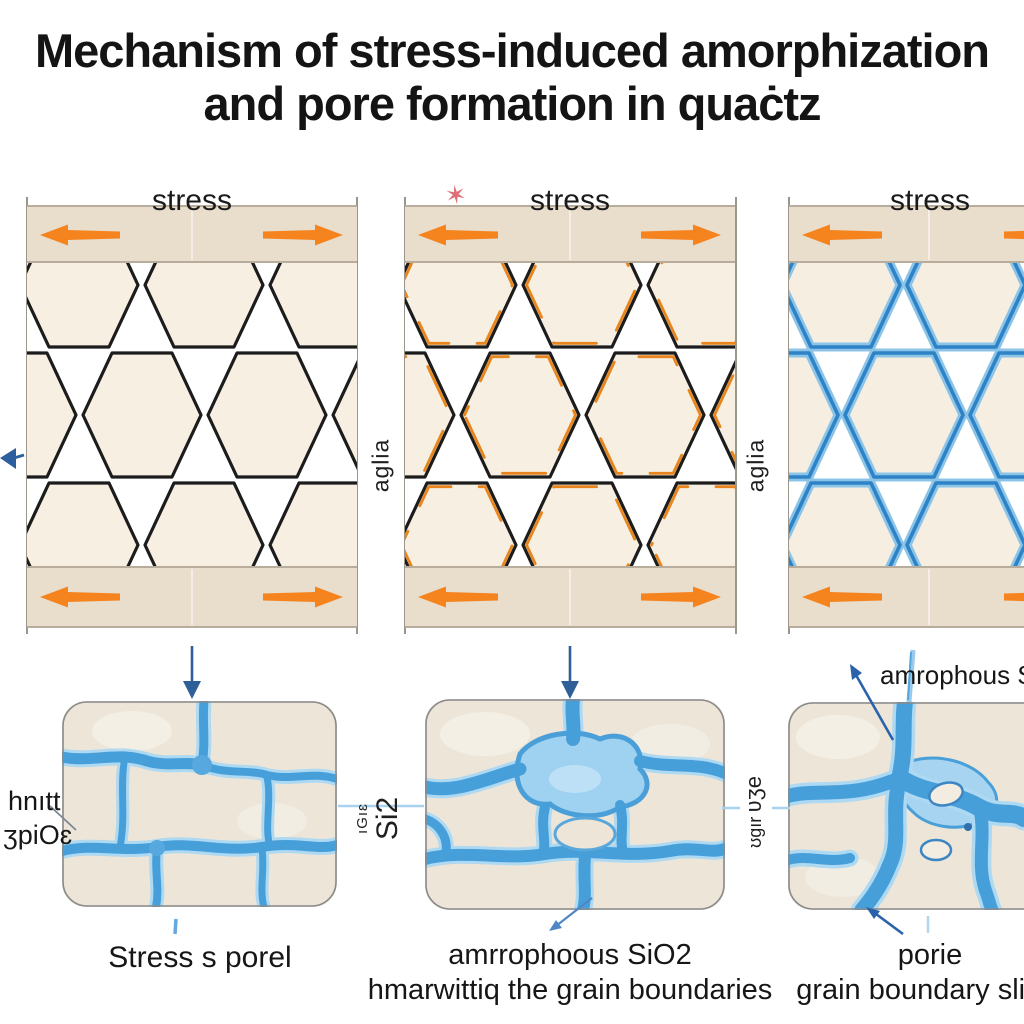 The height and width of the screenshot is (1024, 1024). What do you see at coordinates (38, 835) in the screenshot?
I see `left-label-line-2: ʒpiOɛ` at bounding box center [38, 835].